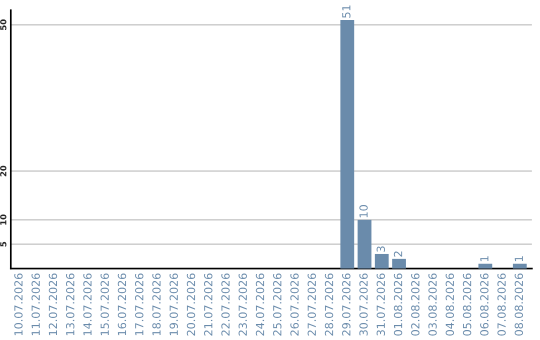 The height and width of the screenshot is (340, 540). What do you see at coordinates (346, 304) in the screenshot?
I see `x-tick-label: 29.07.2026` at bounding box center [346, 304].